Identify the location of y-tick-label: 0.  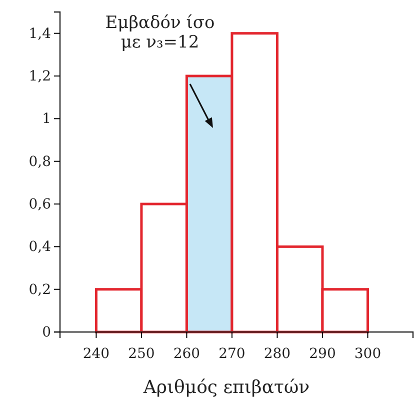
(46, 332).